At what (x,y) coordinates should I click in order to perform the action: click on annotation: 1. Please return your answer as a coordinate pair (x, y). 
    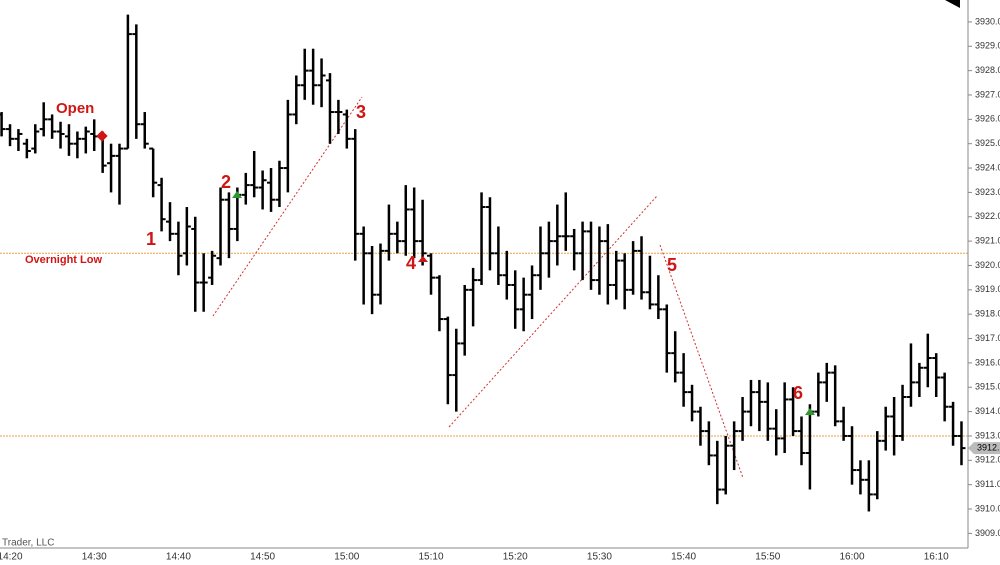
    Looking at the image, I should click on (151, 239).